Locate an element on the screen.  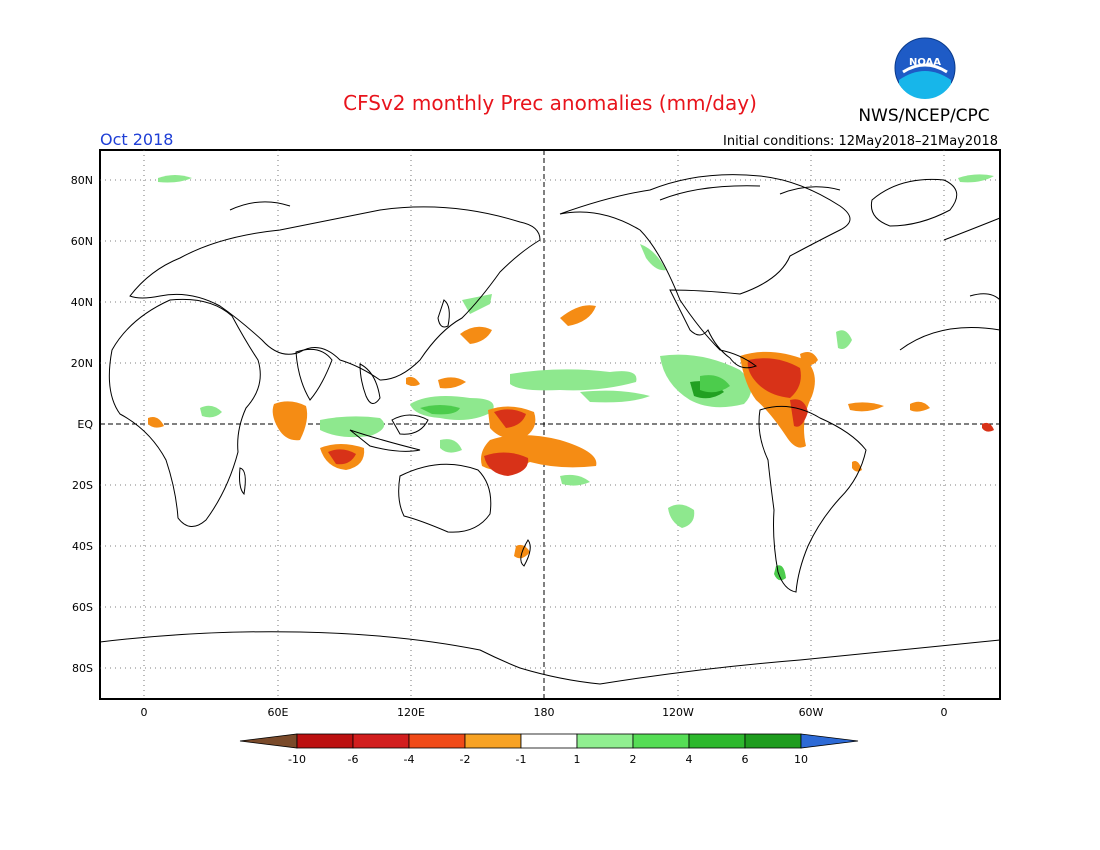
lon-label-120w: 120W is located at coordinates (678, 712).